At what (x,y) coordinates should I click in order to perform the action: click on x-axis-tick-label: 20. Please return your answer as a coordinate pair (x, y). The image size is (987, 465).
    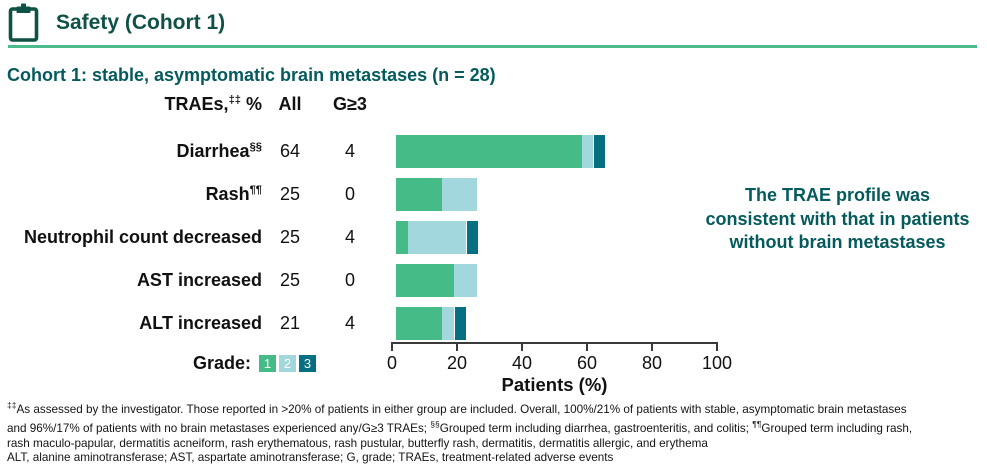
    Looking at the image, I should click on (457, 363).